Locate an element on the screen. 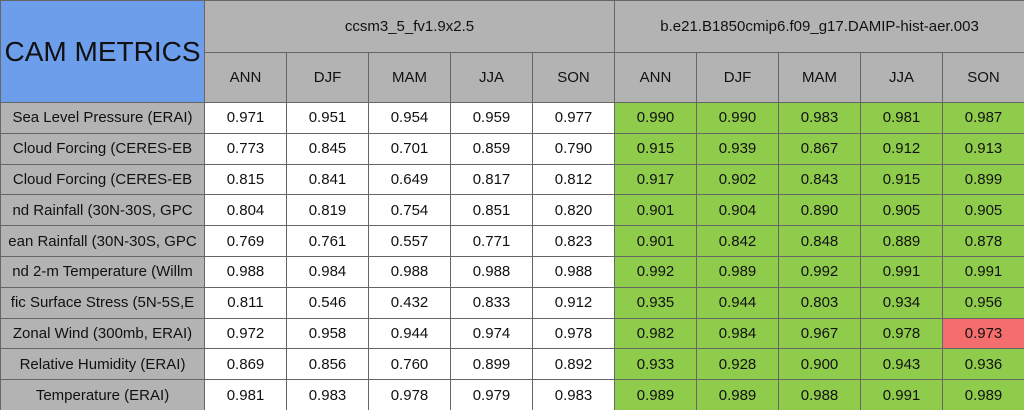 This screenshot has height=410, width=1024. value-cell: 0.992 is located at coordinates (820, 271).